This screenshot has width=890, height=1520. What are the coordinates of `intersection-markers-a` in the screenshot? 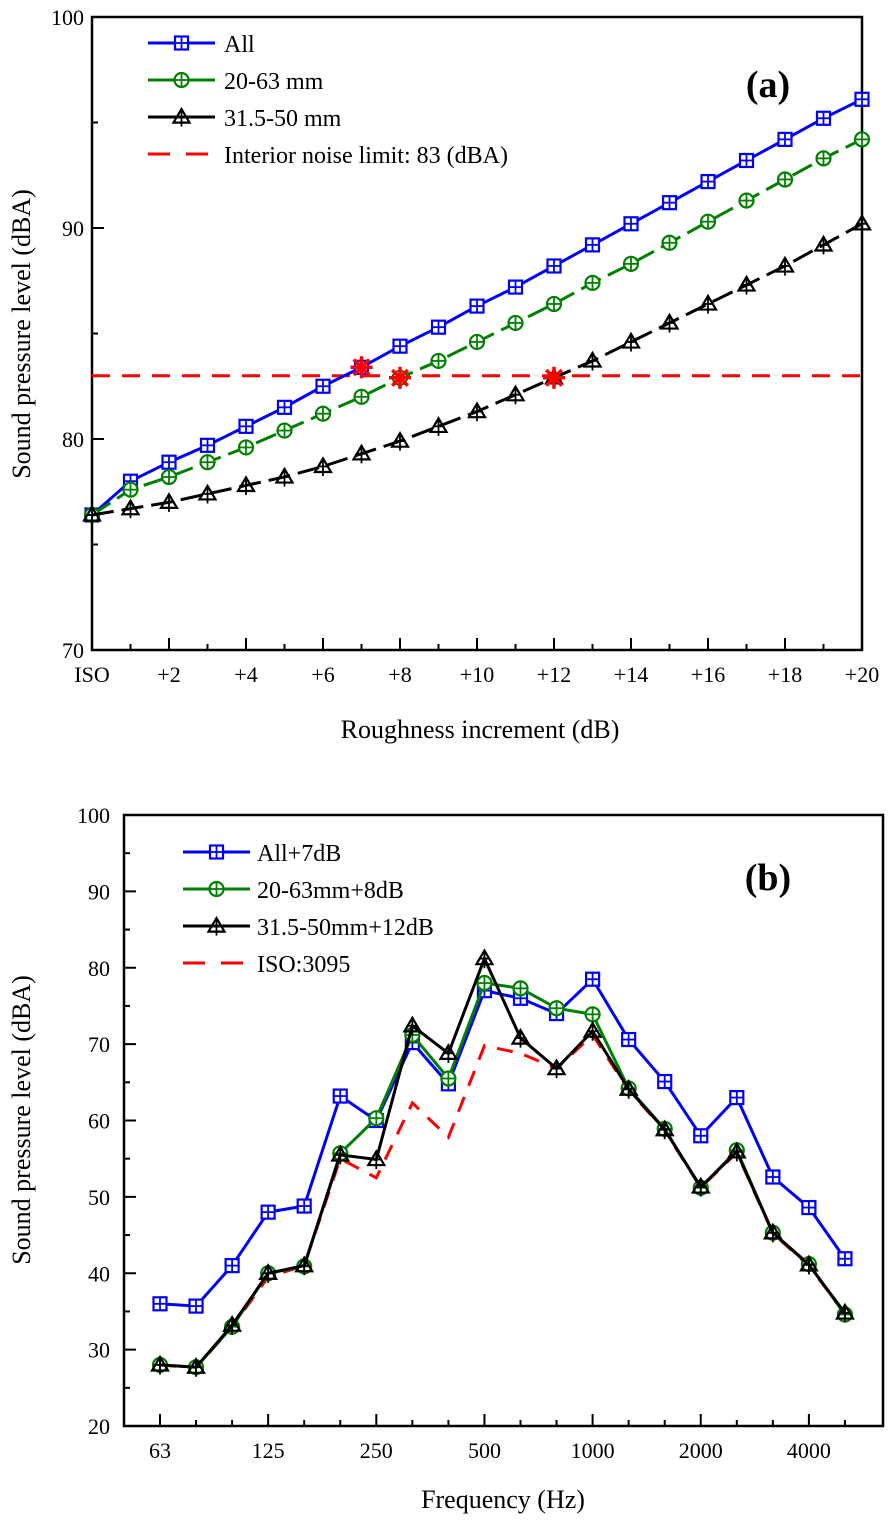 It's located at (457, 372).